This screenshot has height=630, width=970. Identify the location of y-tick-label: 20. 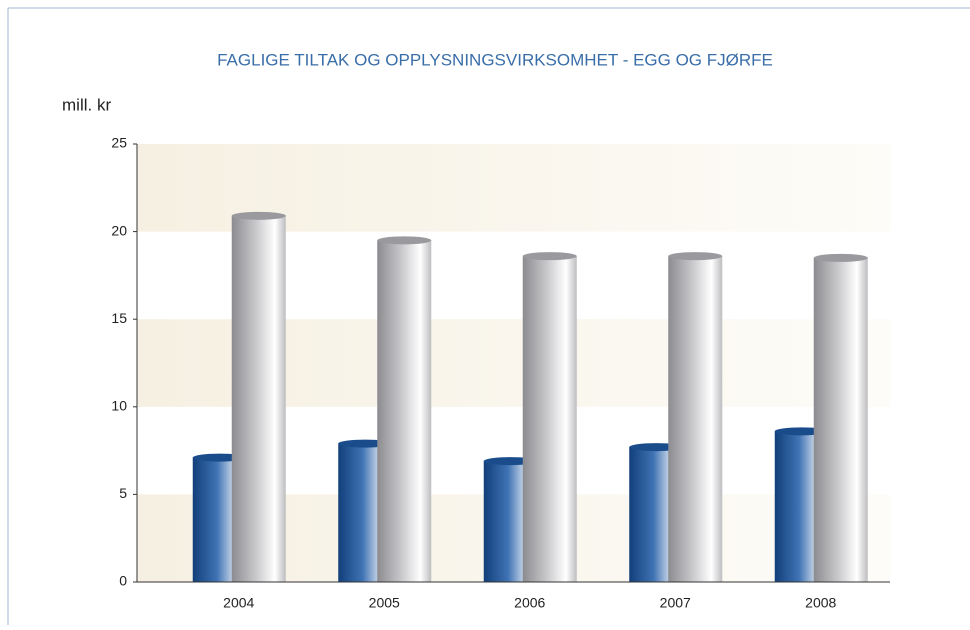
(119, 230).